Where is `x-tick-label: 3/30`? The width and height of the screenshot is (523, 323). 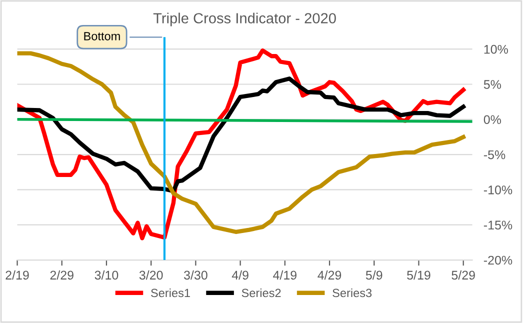 x-tick-label: 3/30 is located at coordinates (196, 275).